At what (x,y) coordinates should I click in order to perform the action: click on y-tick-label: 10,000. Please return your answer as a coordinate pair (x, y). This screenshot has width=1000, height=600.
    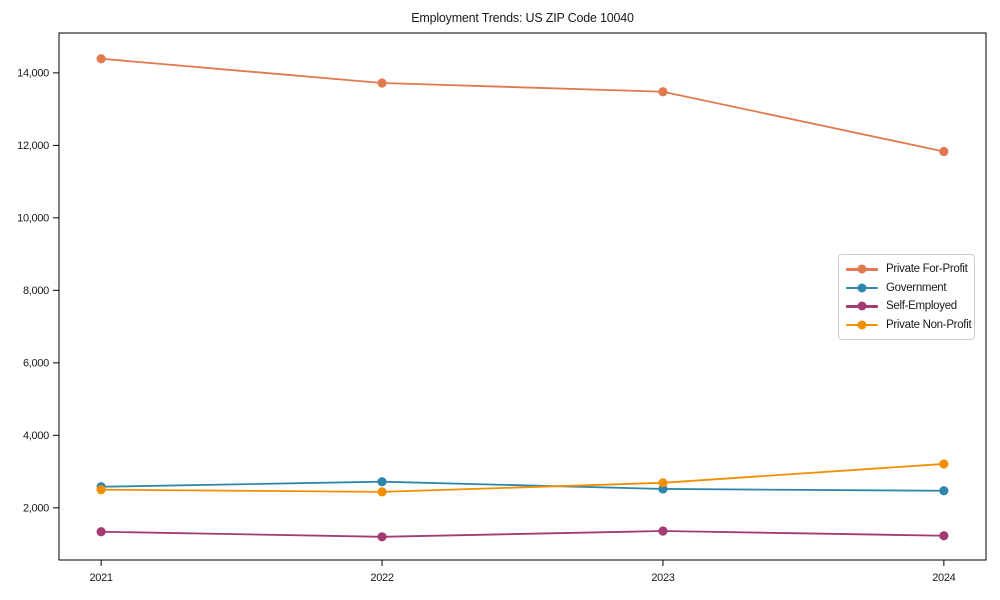
    Looking at the image, I should click on (33, 219).